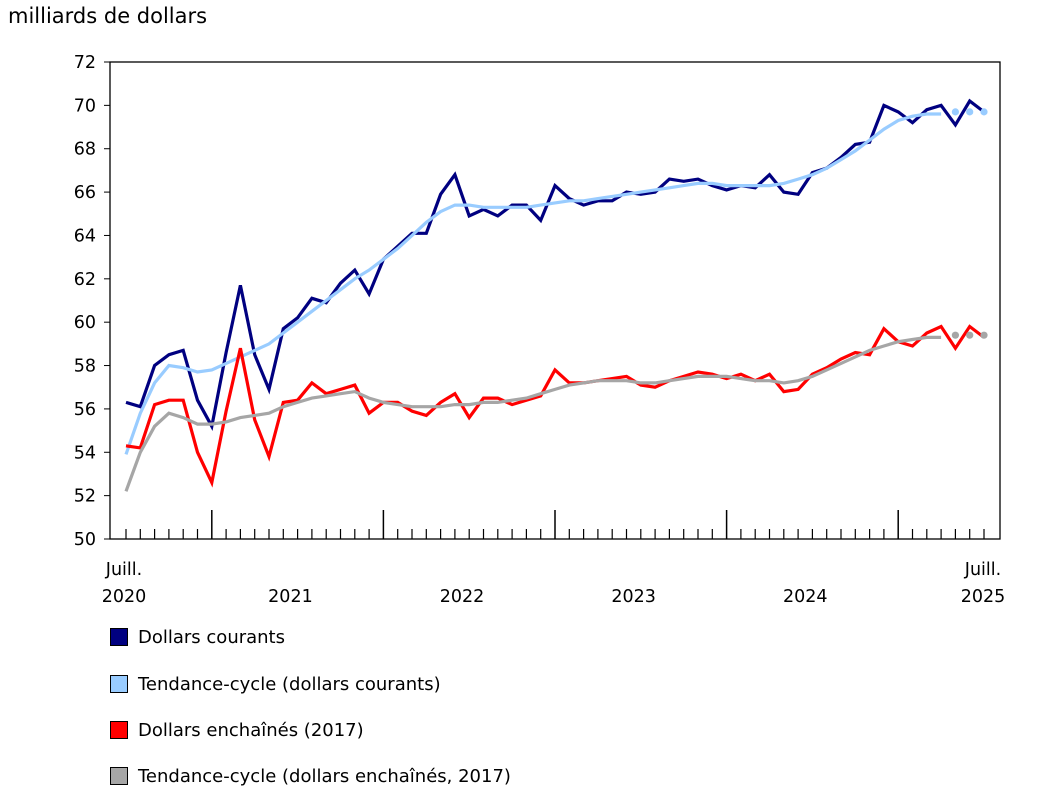  What do you see at coordinates (124, 597) in the screenshot?
I see `x-tick-label: 2020` at bounding box center [124, 597].